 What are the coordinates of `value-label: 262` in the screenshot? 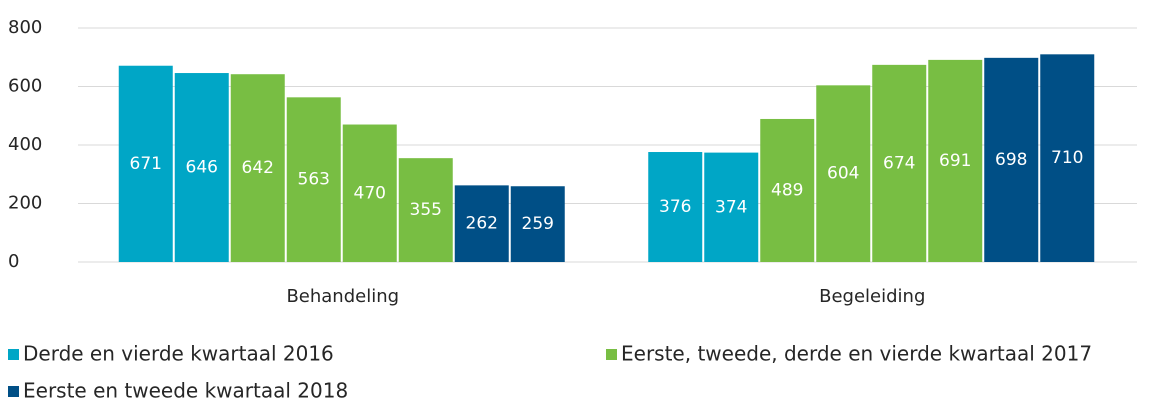 It's located at (482, 224).